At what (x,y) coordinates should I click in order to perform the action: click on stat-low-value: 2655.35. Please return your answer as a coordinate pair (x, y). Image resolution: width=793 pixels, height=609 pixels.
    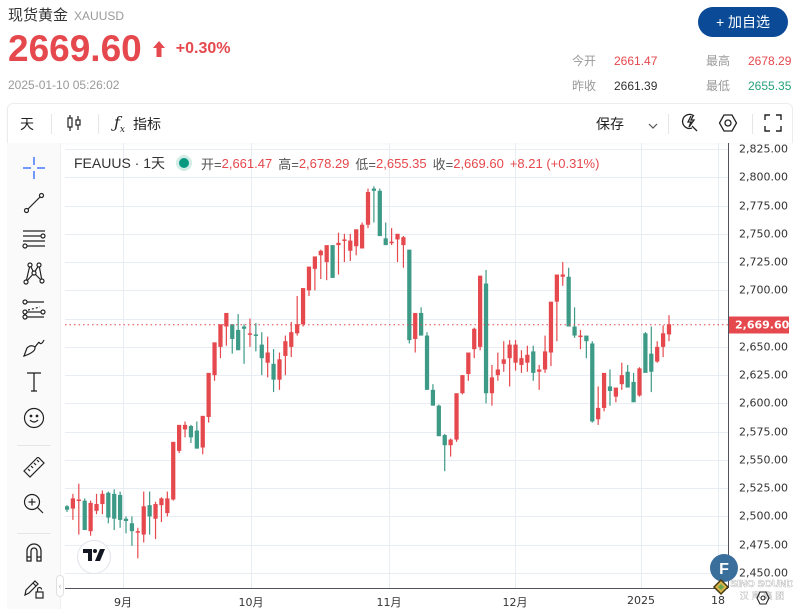
    Looking at the image, I should click on (770, 86).